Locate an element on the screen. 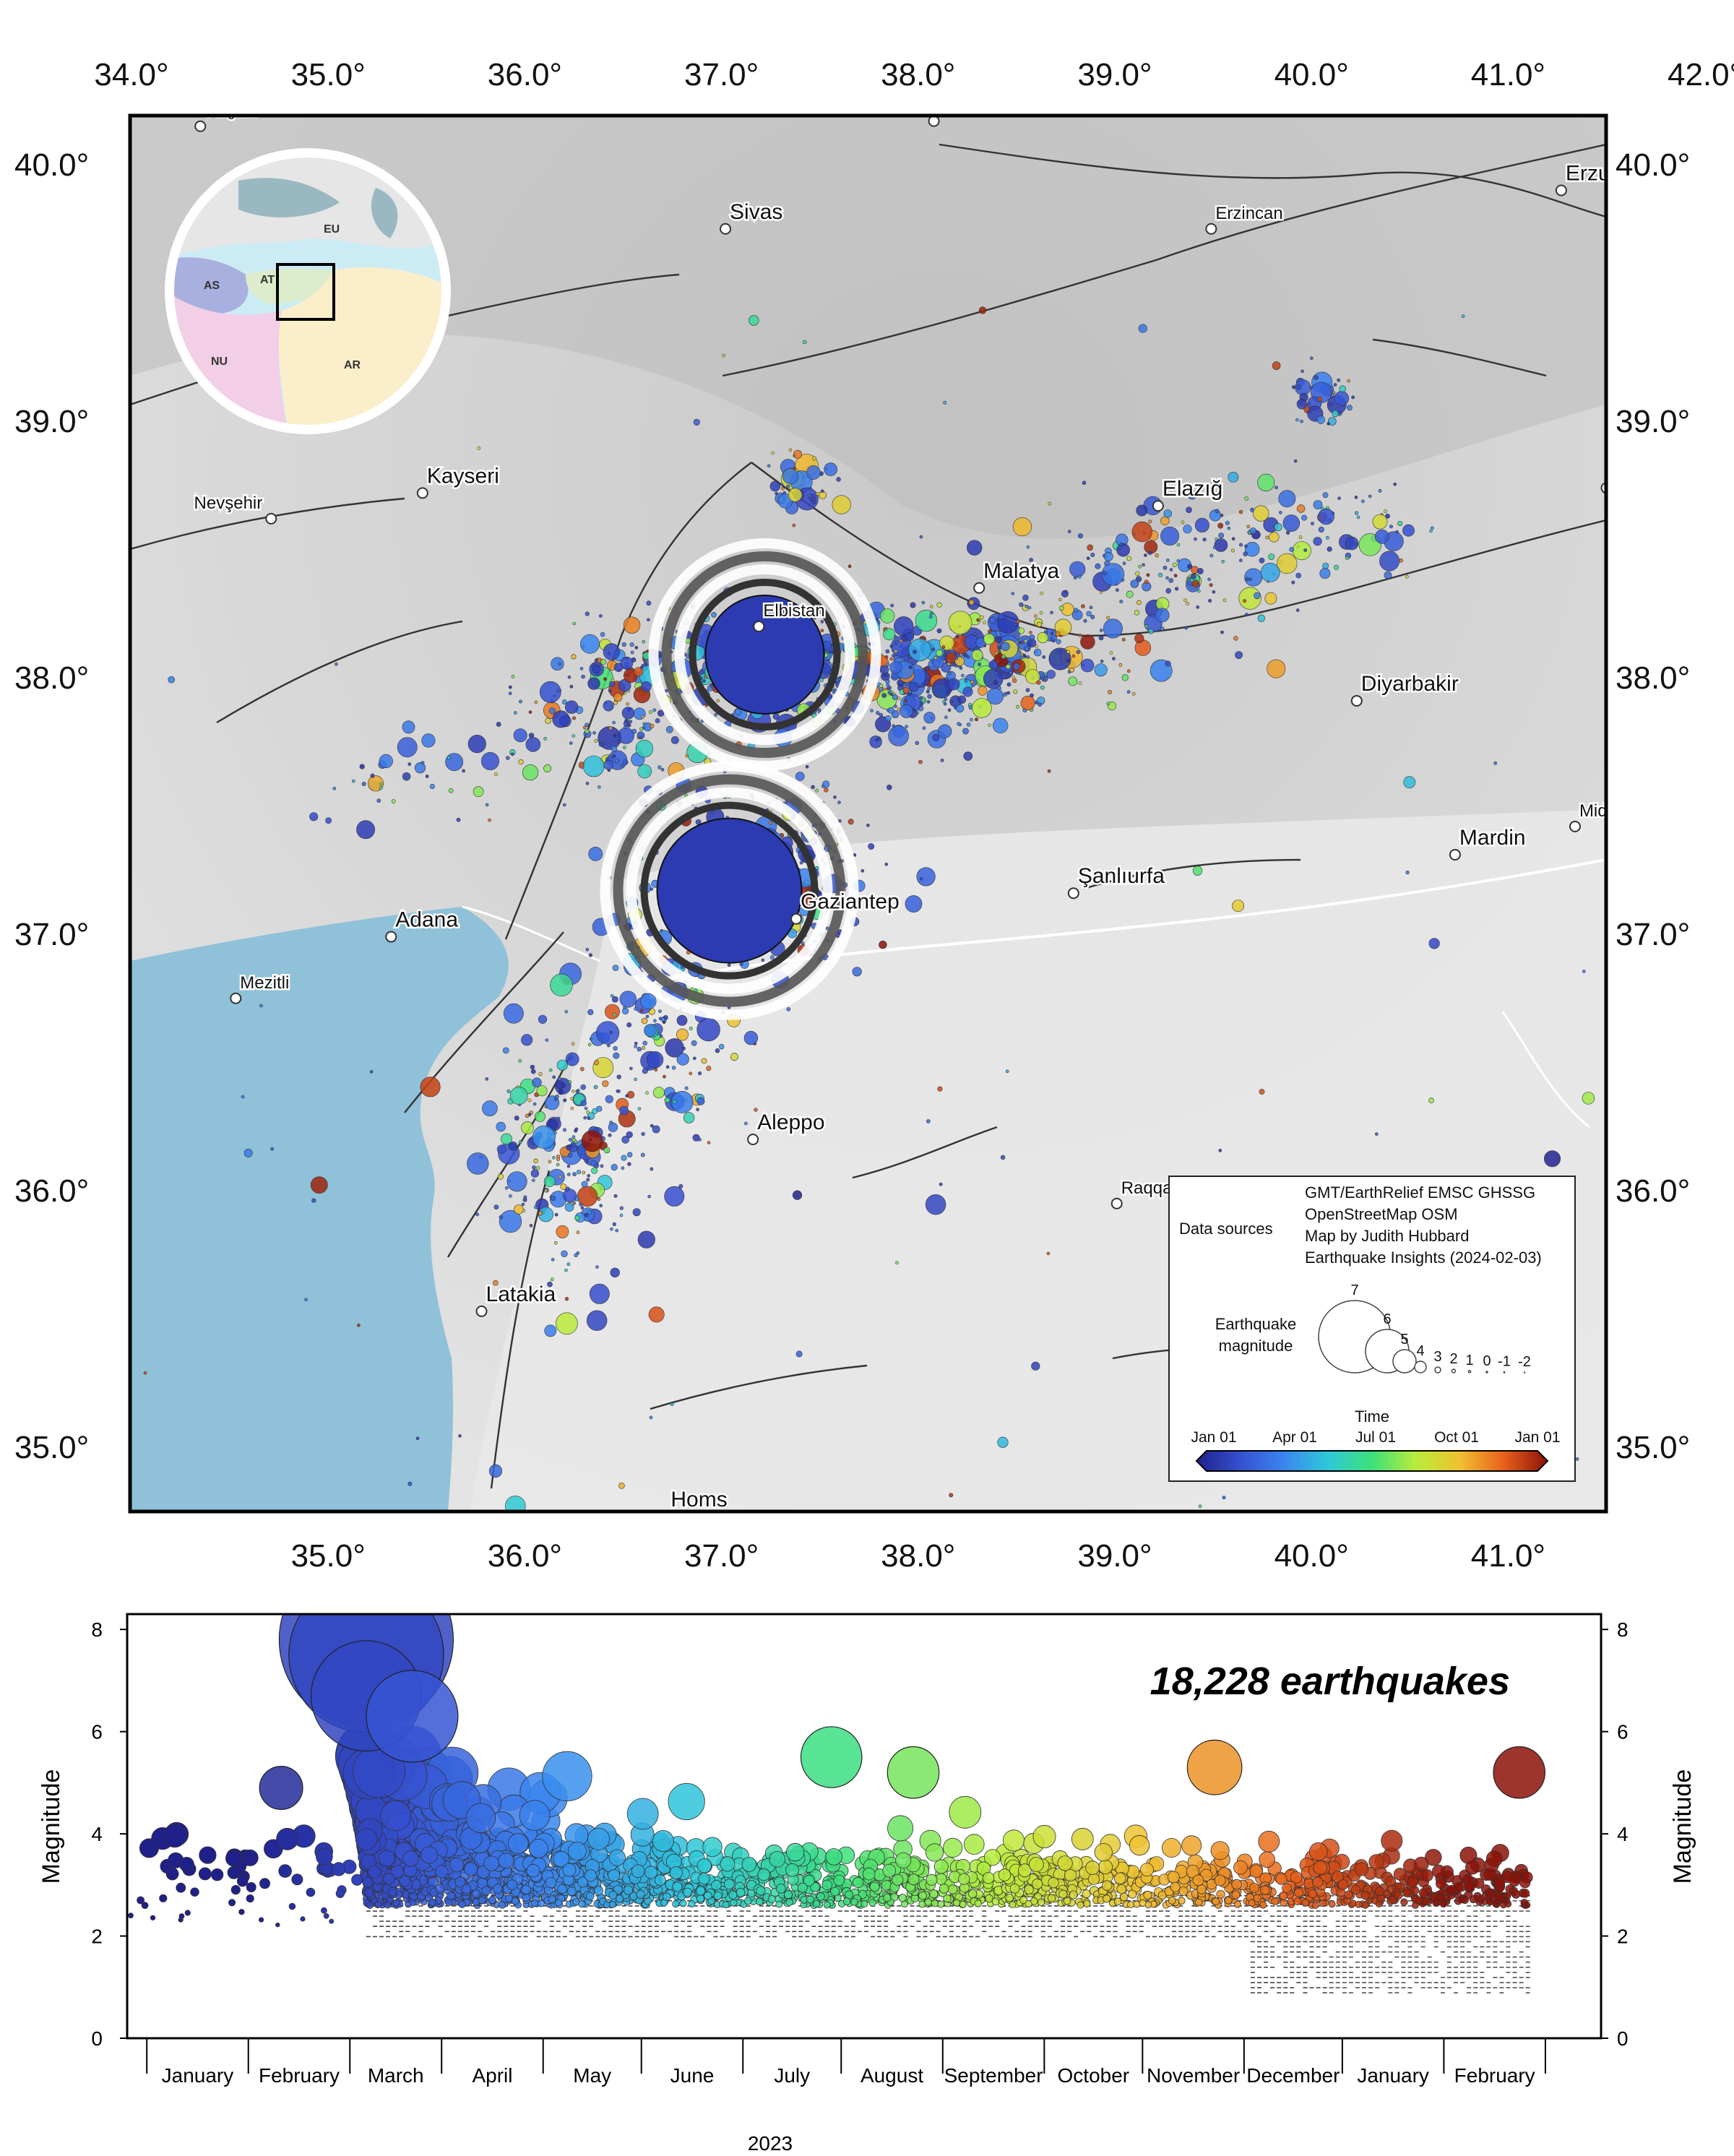  left-lat-label: 40.0° is located at coordinates (51, 165).